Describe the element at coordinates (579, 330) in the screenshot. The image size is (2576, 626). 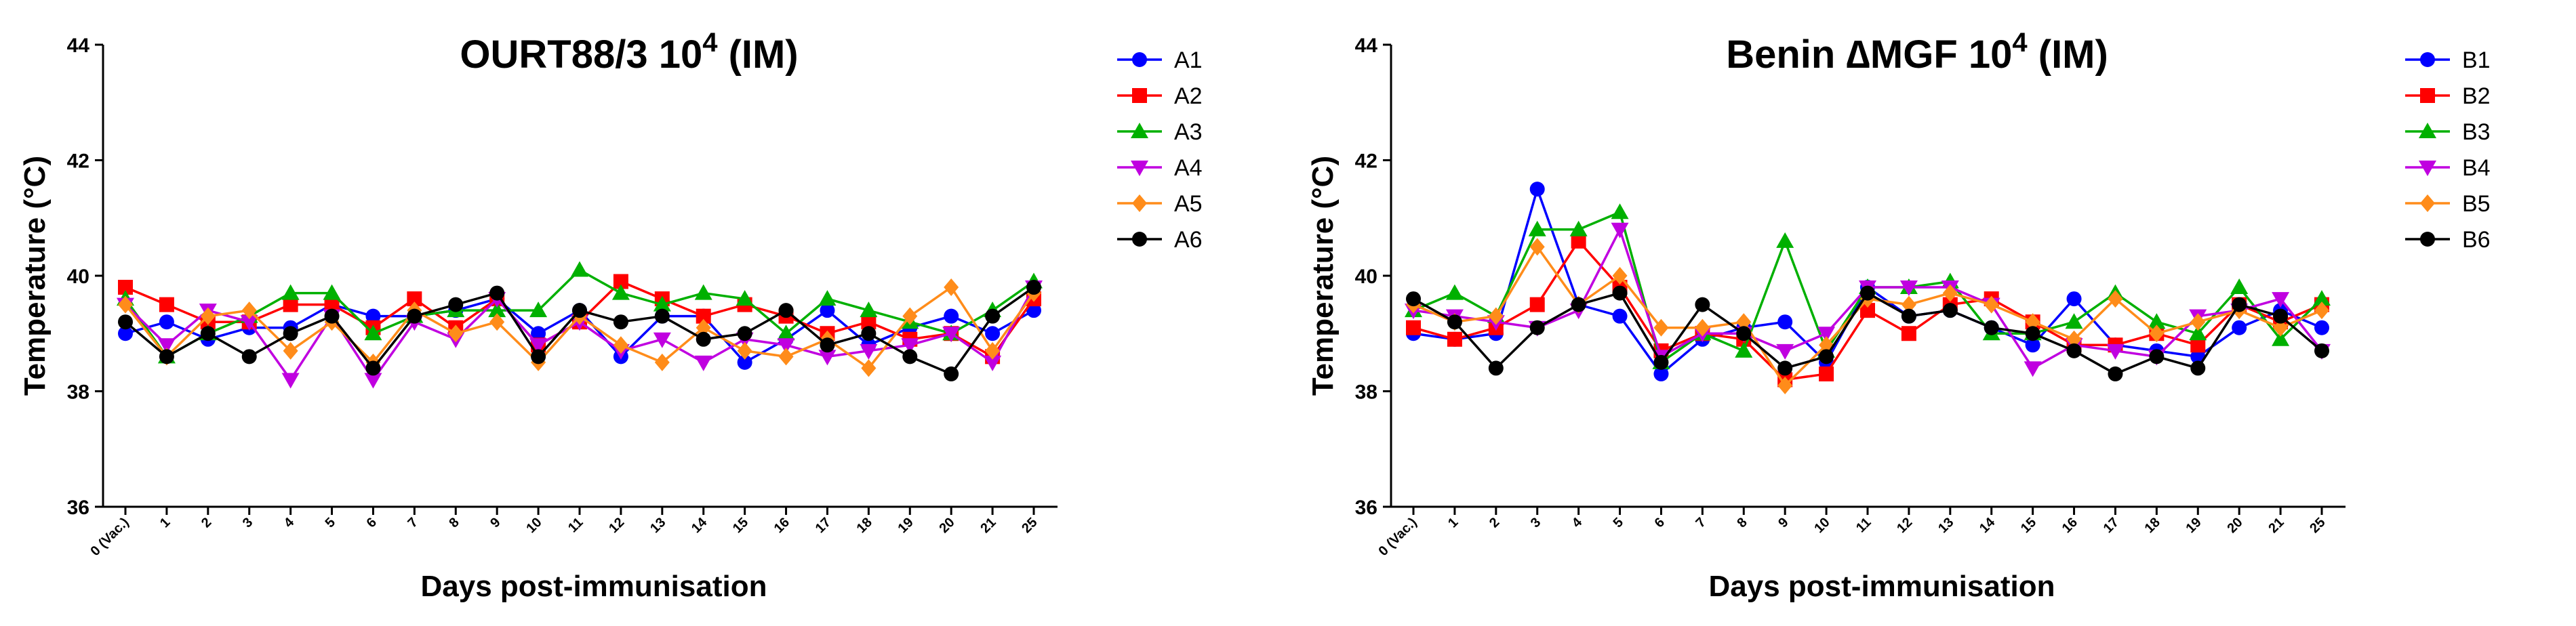
I see `series-A6` at that location.